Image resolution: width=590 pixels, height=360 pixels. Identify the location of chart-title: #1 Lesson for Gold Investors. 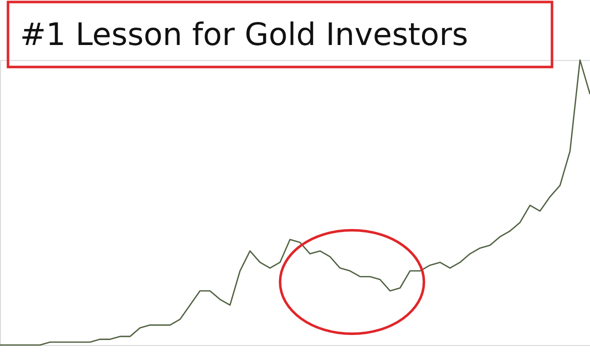
(244, 35).